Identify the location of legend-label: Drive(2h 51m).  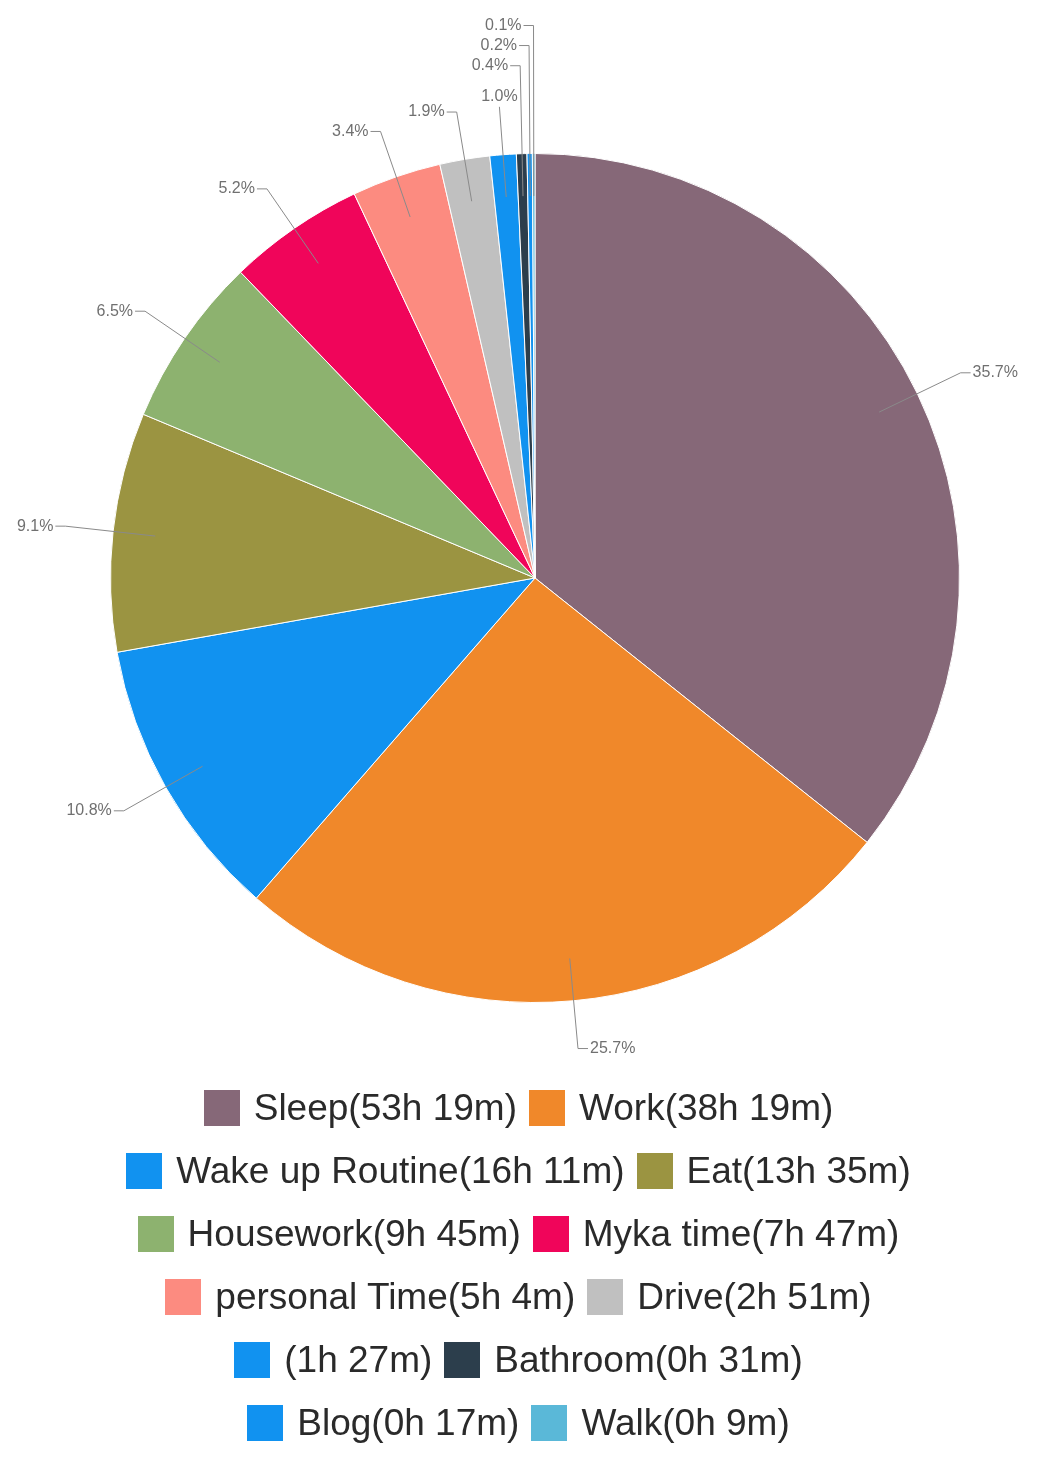
(754, 1296).